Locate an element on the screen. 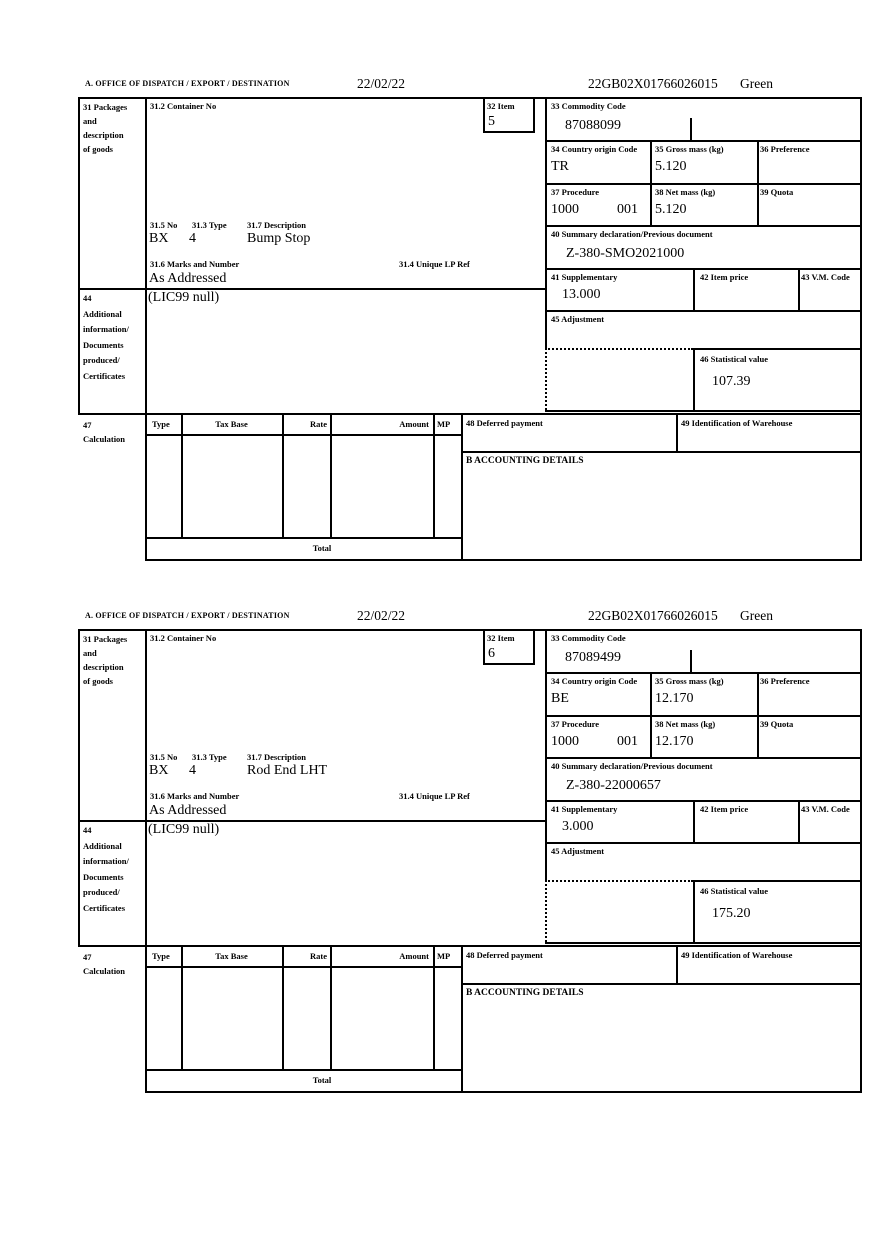 This screenshot has height=1250, width=882. box36-preference-label: 36 Preference is located at coordinates (785, 681).